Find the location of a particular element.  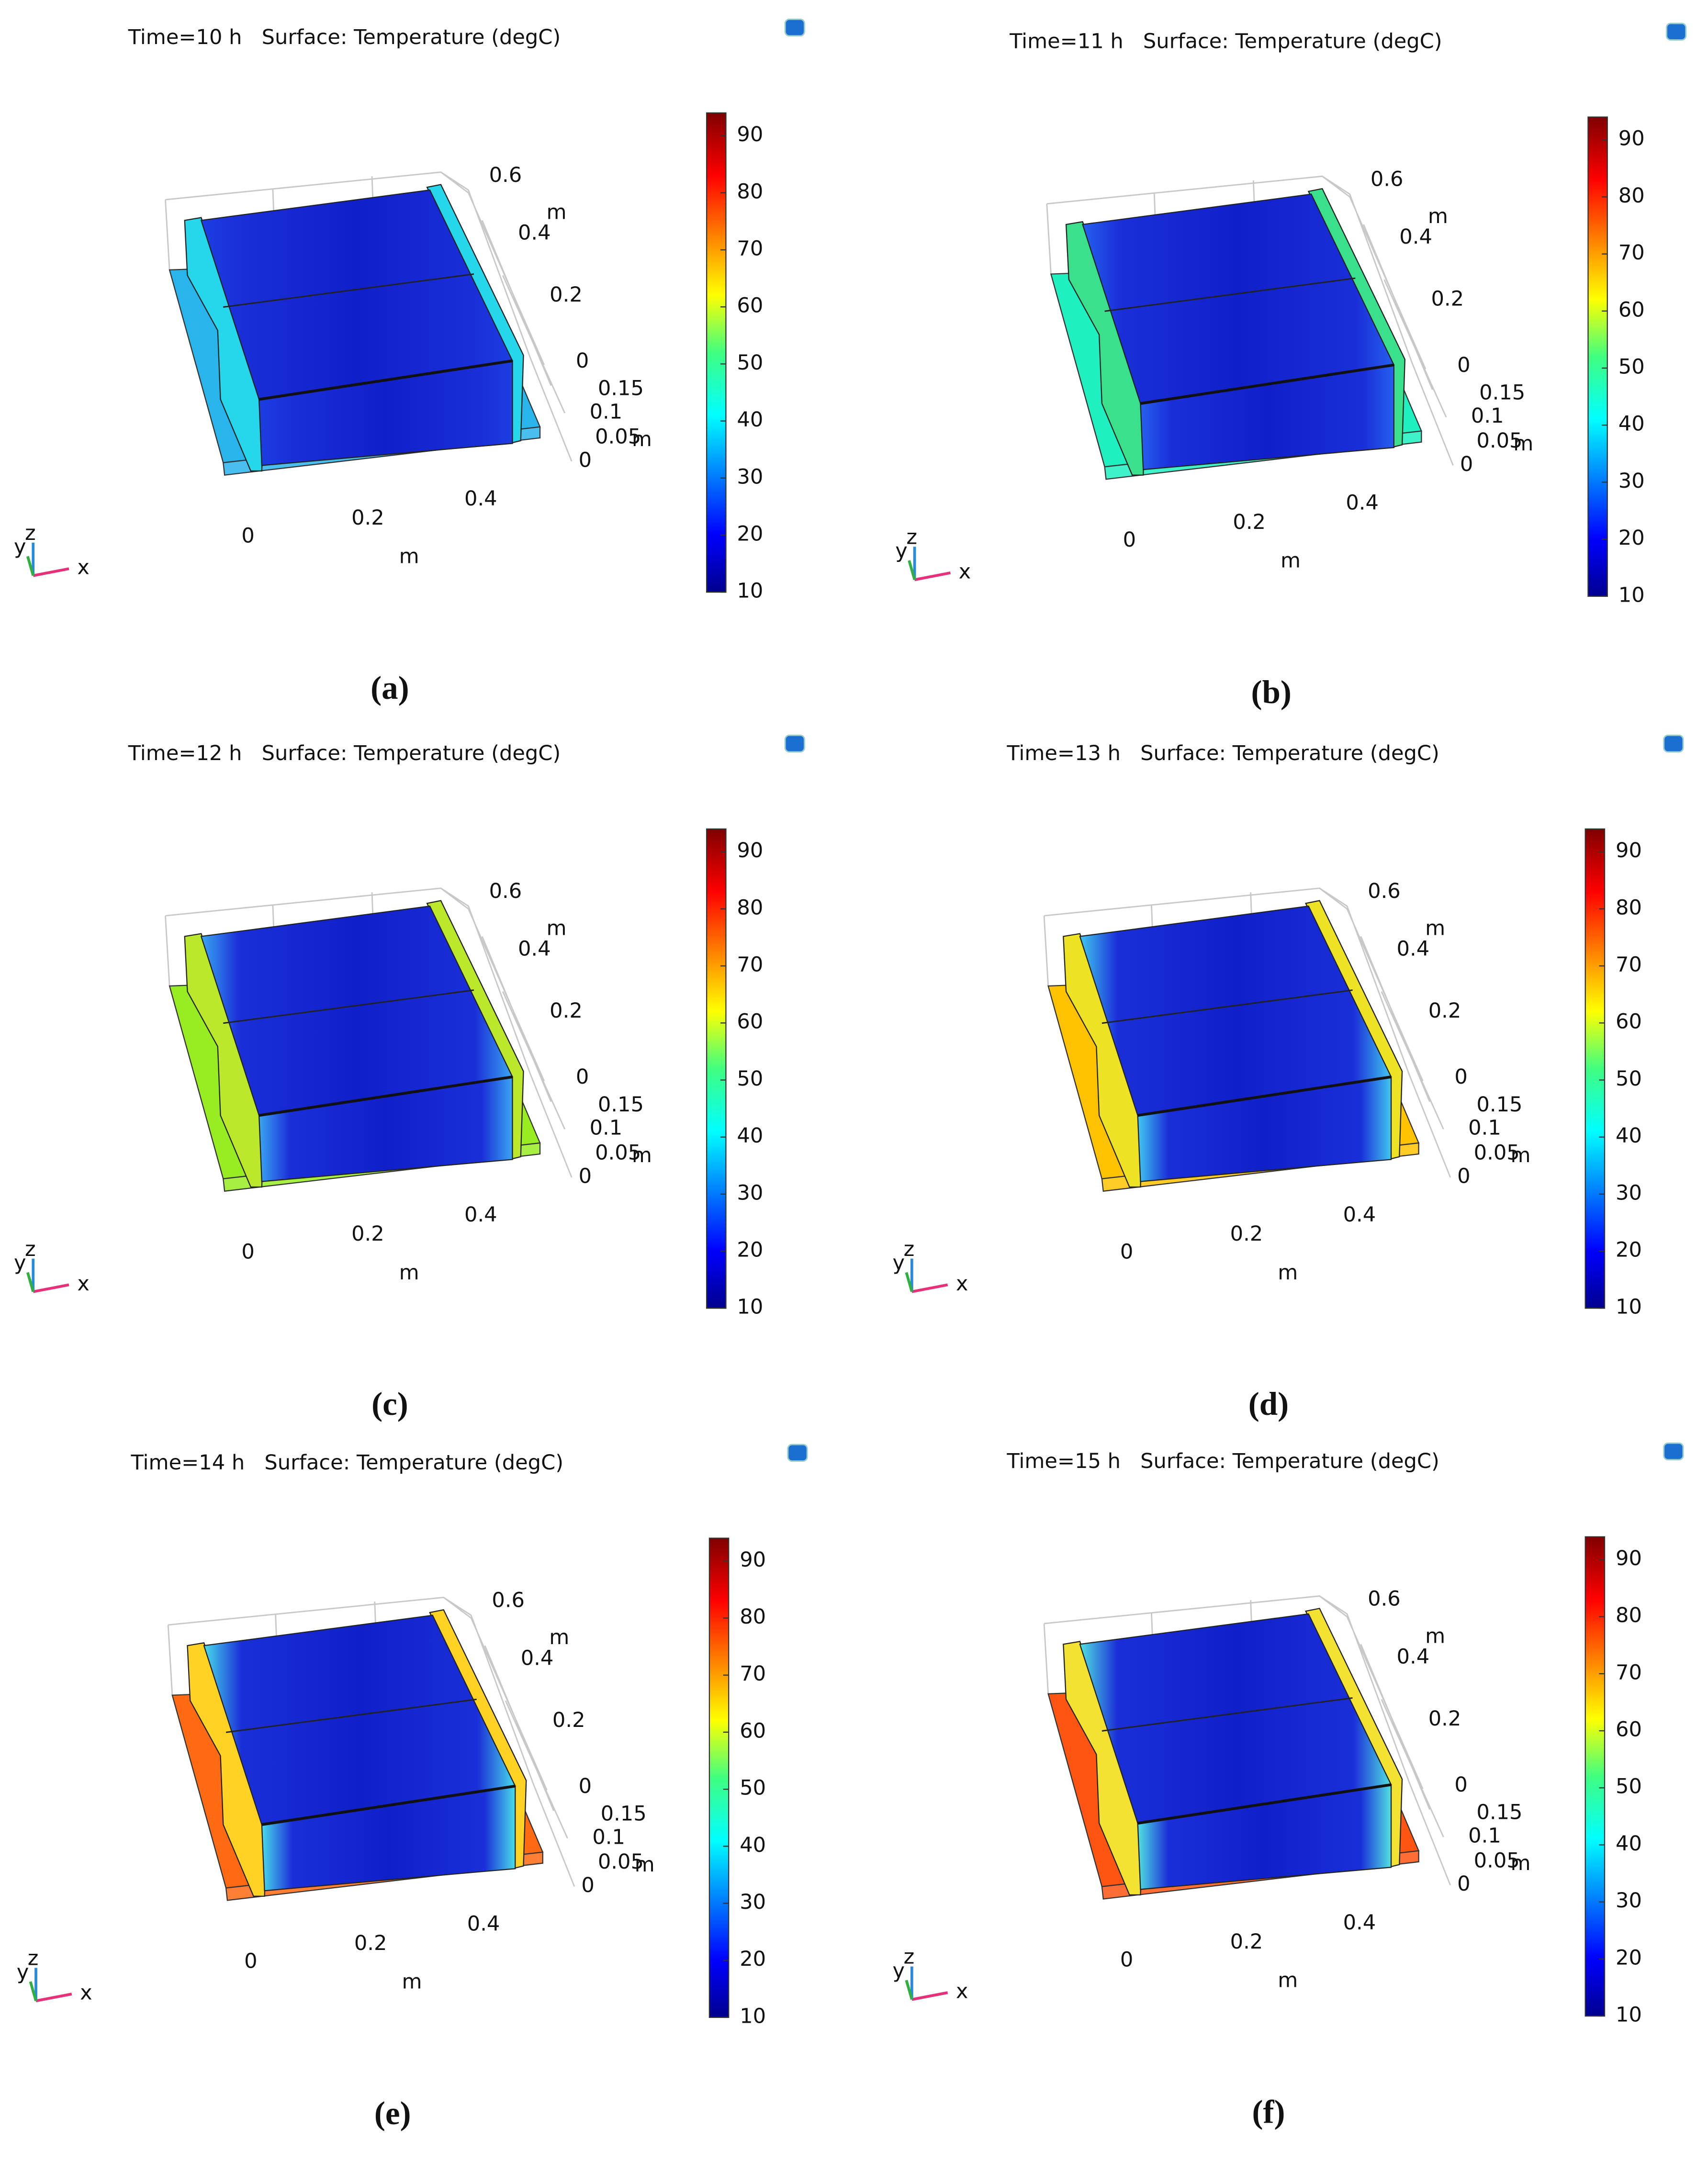

z-tick-label: 0.05 is located at coordinates (618, 437).